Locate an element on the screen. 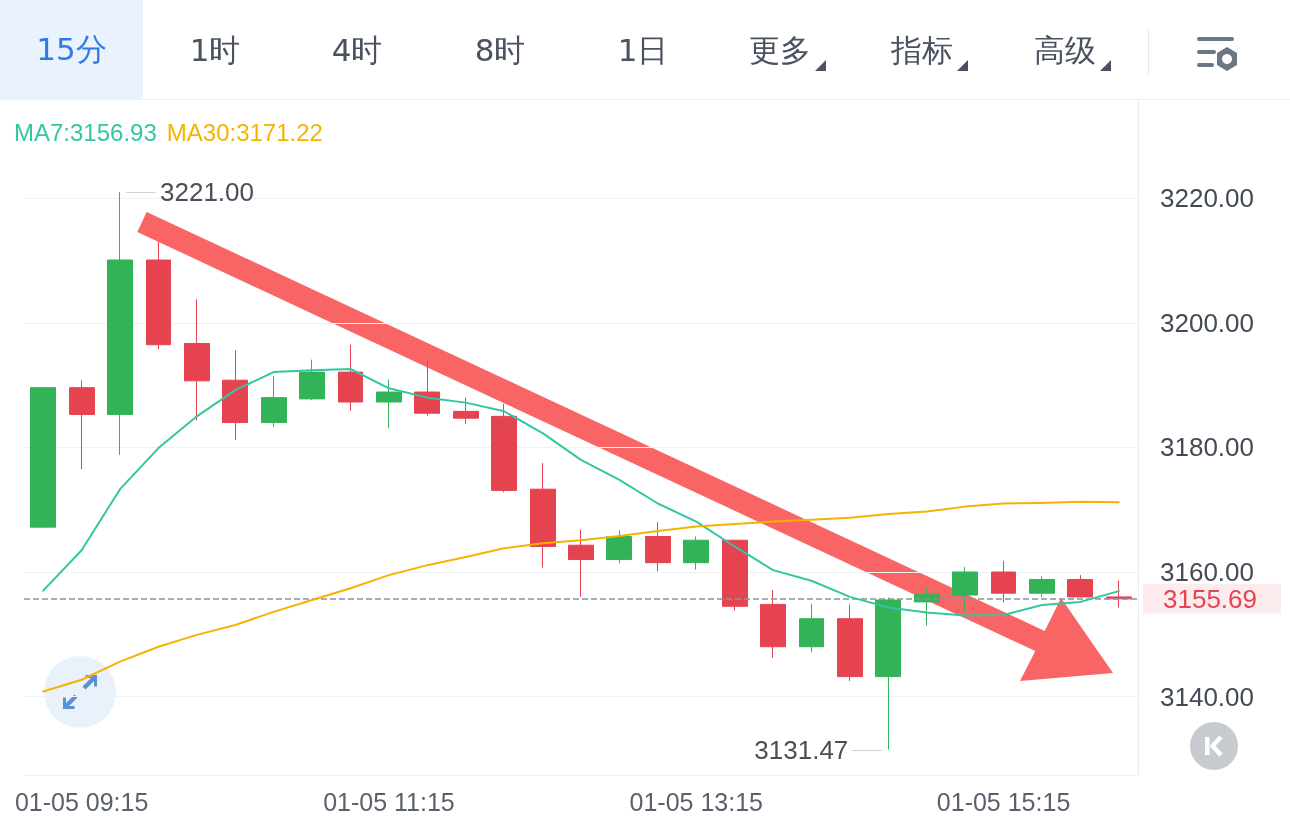  y-tick-label: 3180.00 is located at coordinates (1207, 447).